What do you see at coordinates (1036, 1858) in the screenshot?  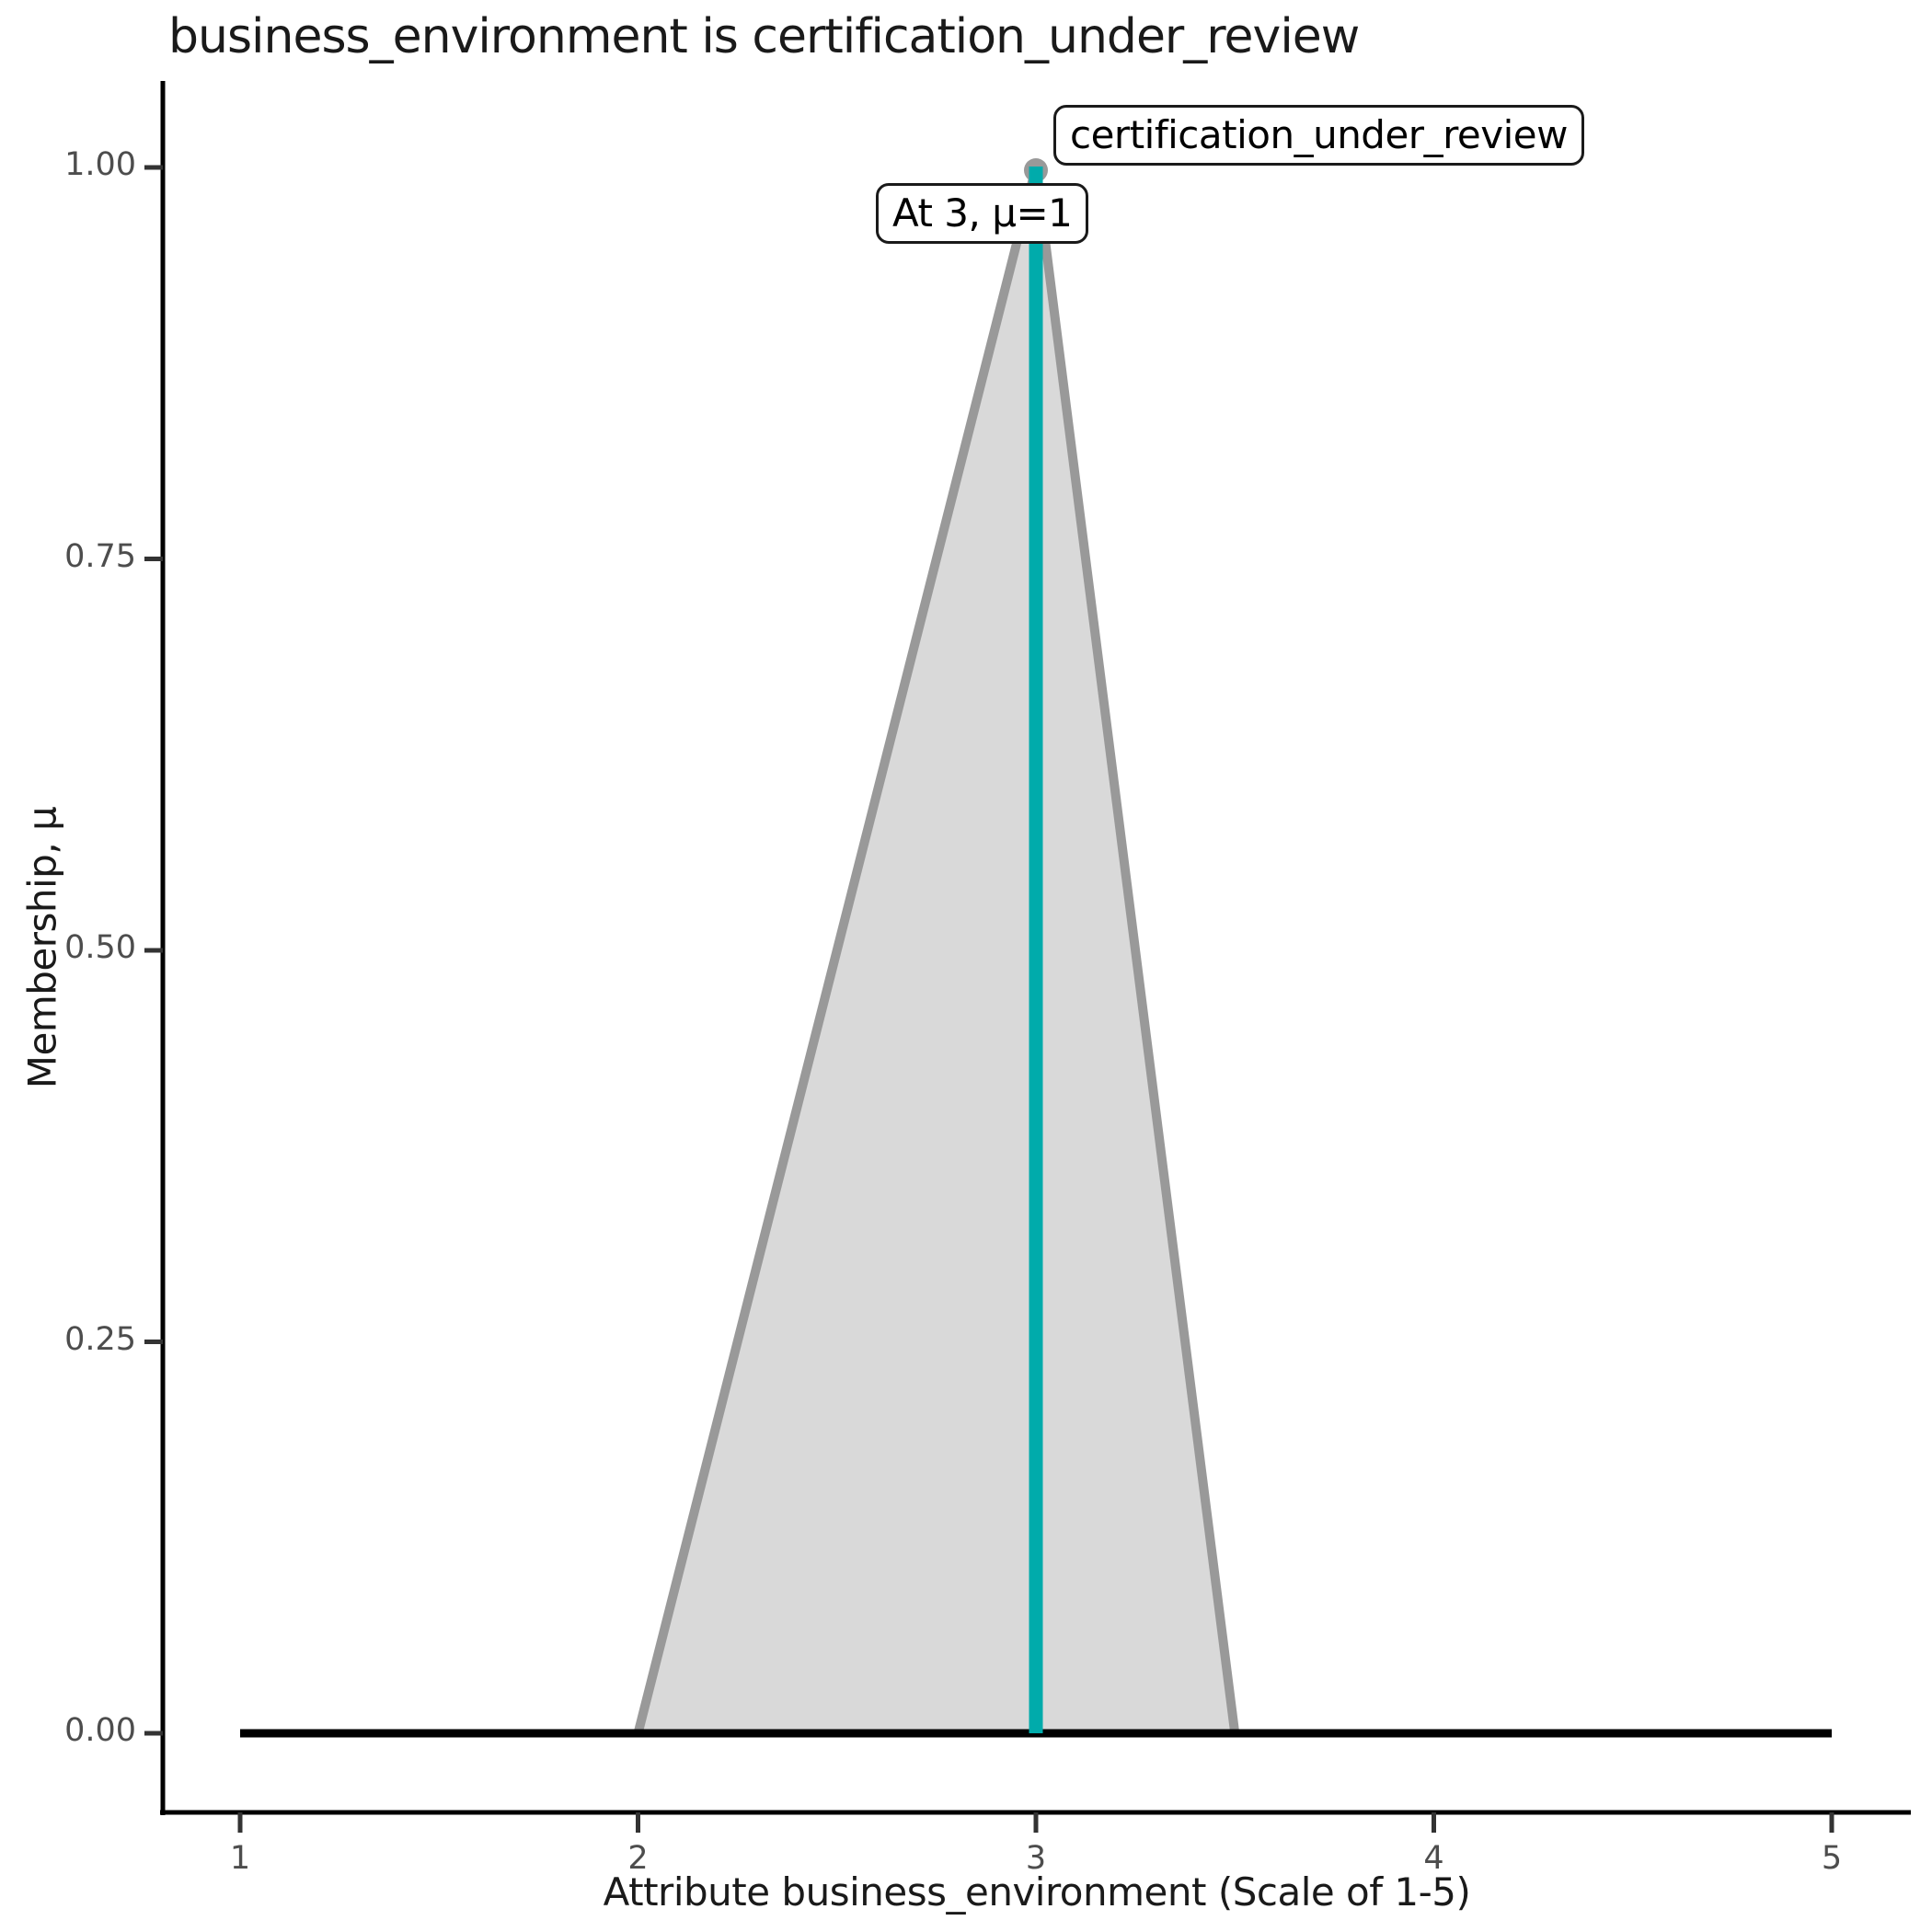 I see `x-tick-label: 3` at bounding box center [1036, 1858].